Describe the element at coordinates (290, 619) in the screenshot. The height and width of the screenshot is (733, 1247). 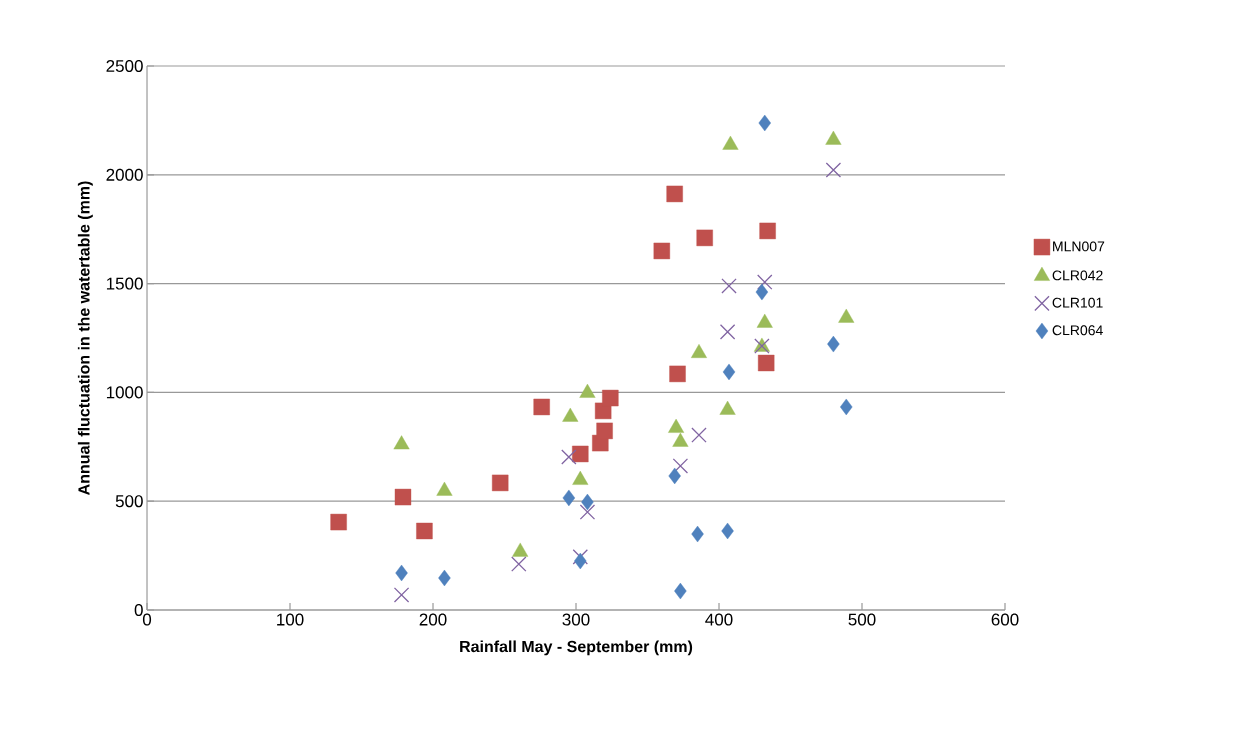
I see `x-tick-label: 100` at that location.